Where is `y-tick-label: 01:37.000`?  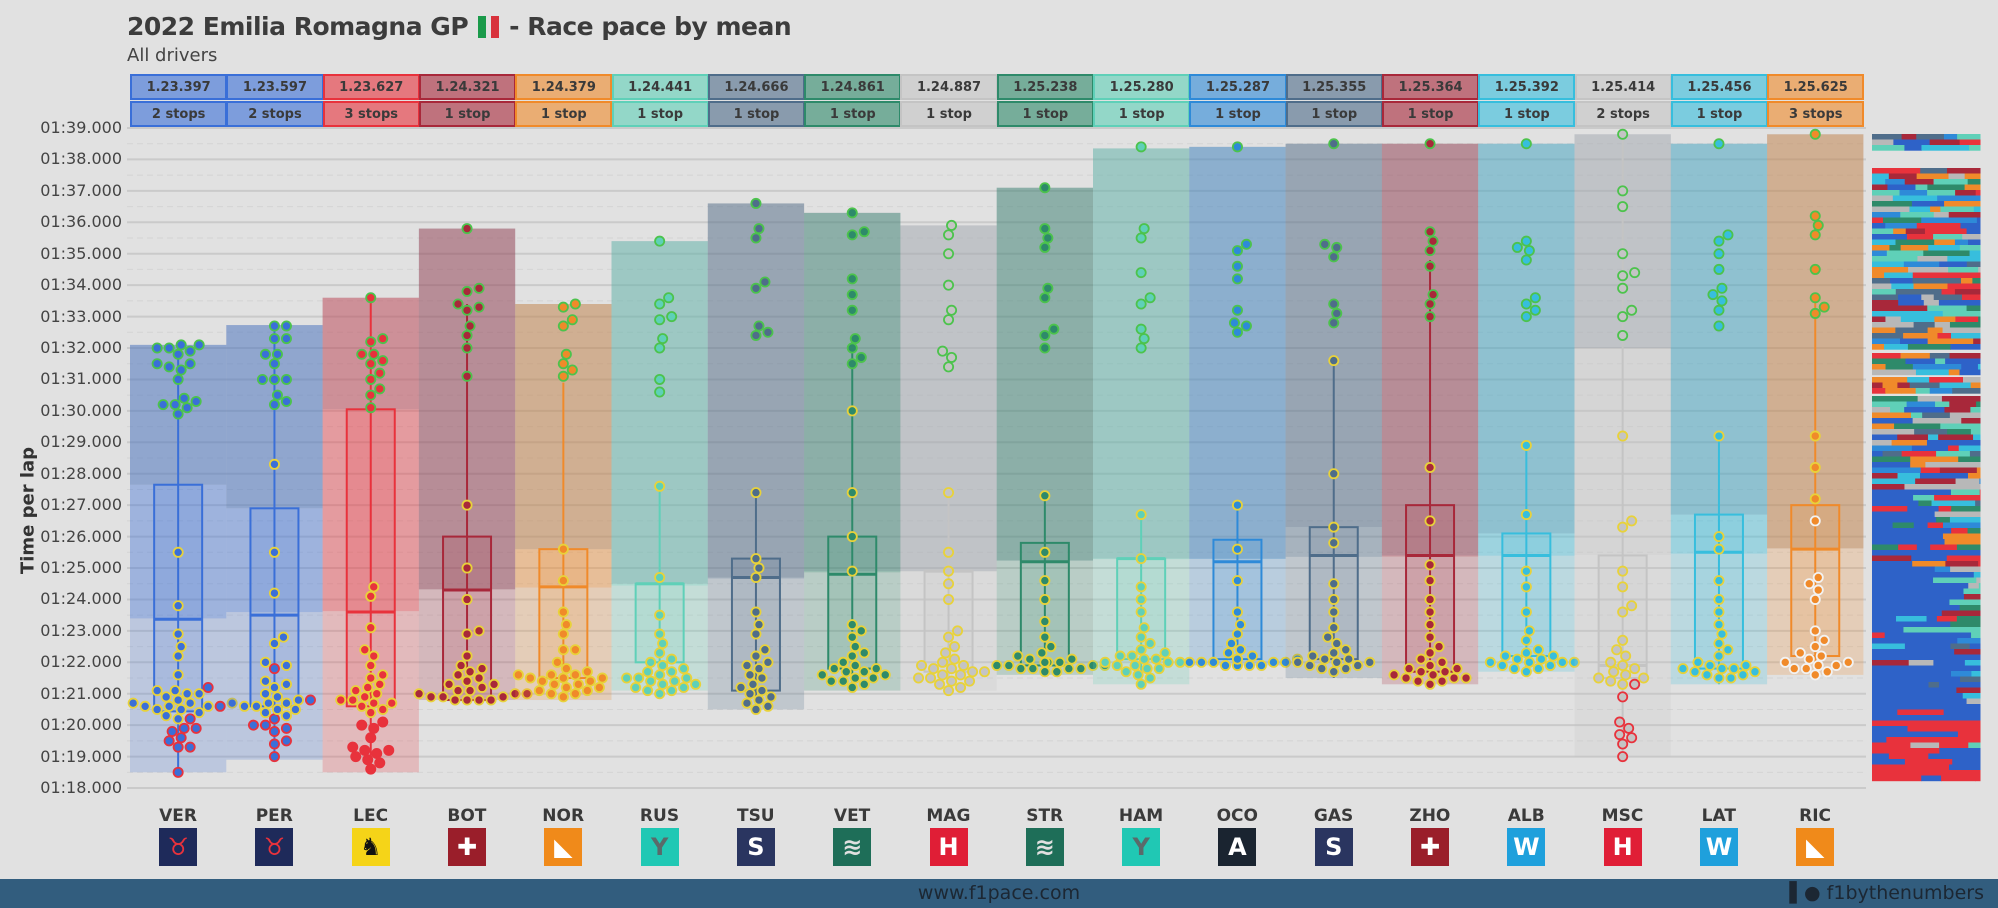
y-tick-label: 01:37.000 is located at coordinates (81, 190).